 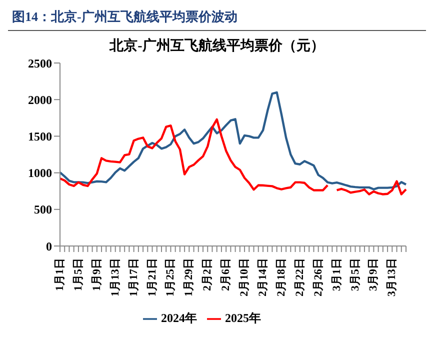 What do you see at coordinates (179, 318) in the screenshot?
I see `legend-label: 2024年` at bounding box center [179, 318].